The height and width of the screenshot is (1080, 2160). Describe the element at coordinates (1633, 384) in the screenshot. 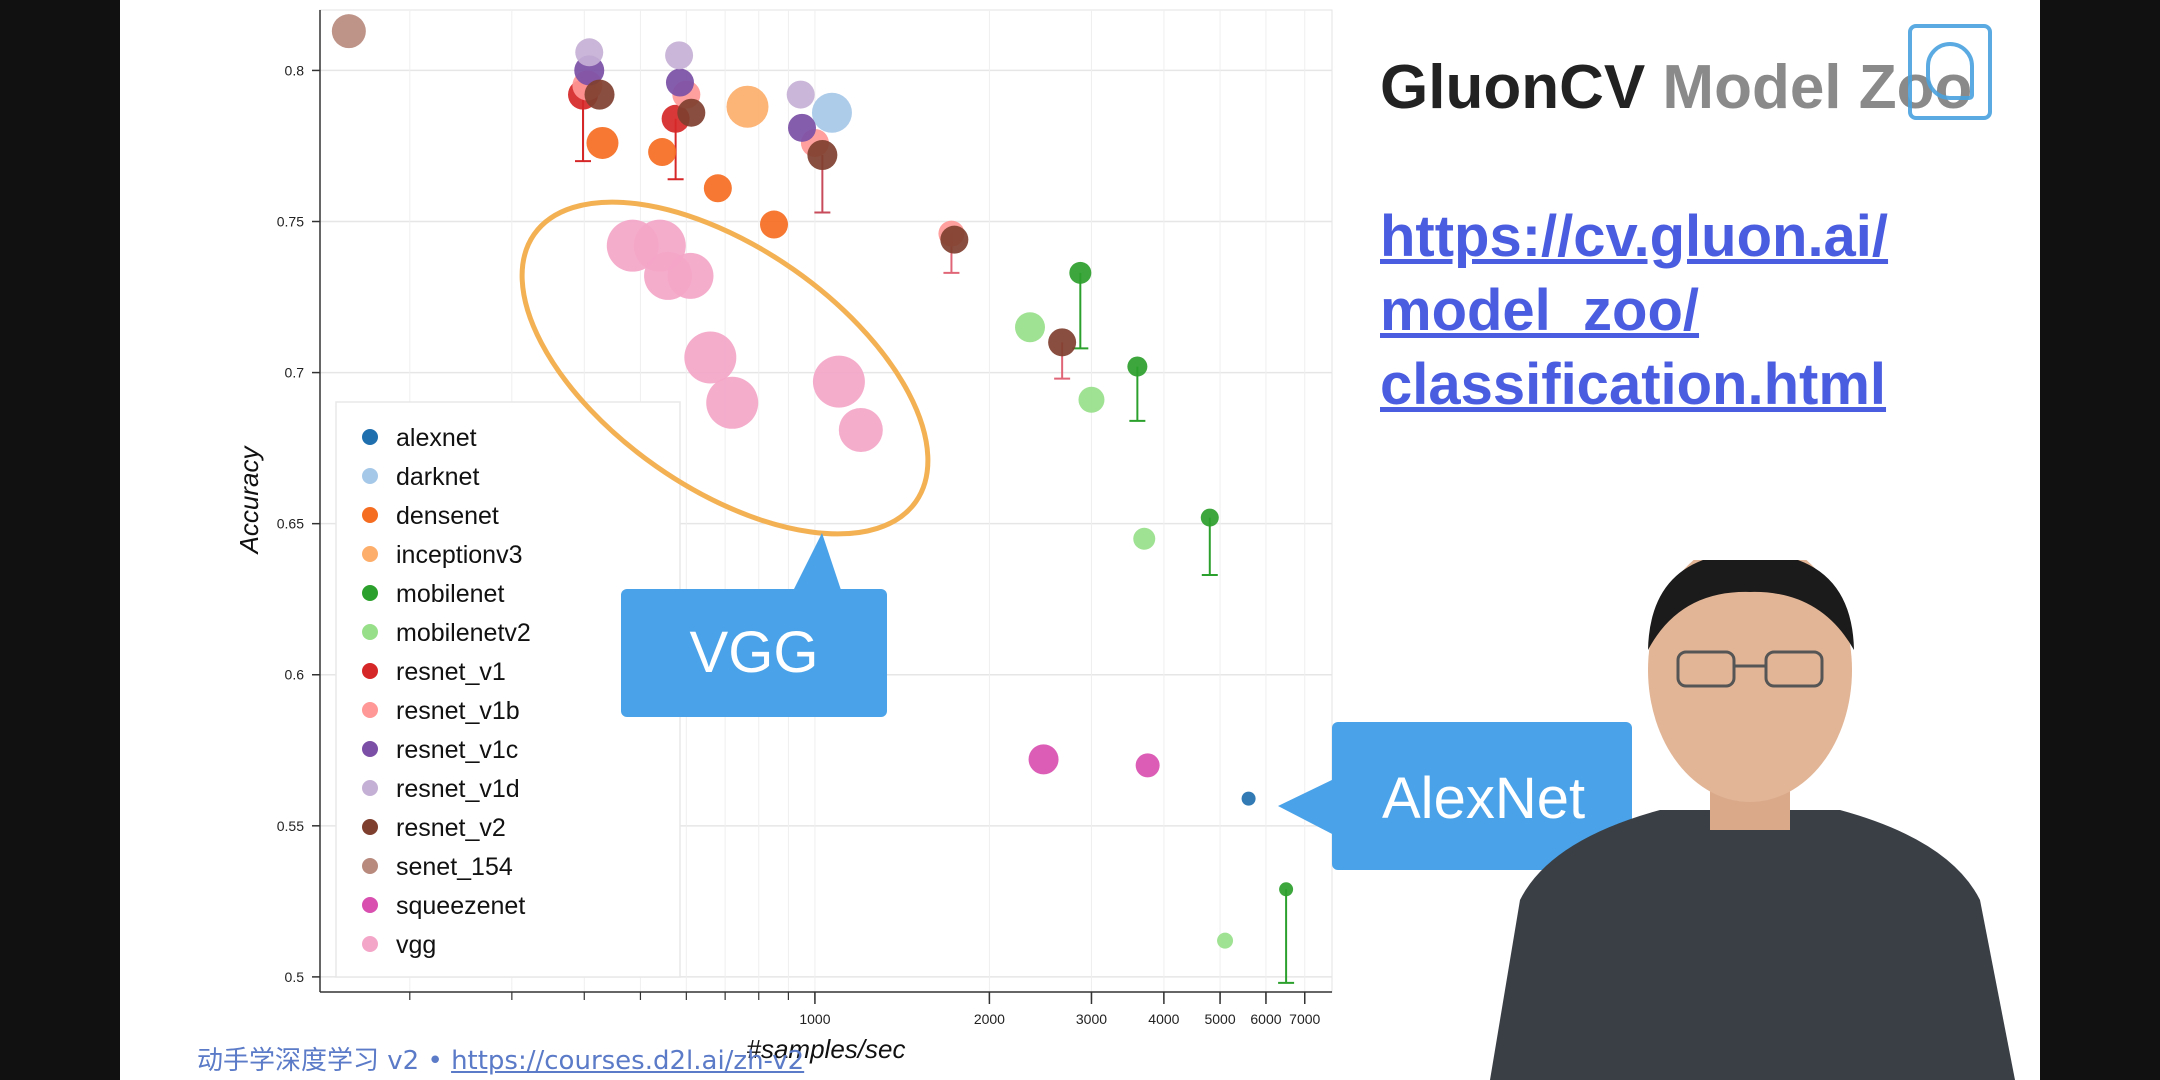

I see `url-line-3: classification.html` at that location.